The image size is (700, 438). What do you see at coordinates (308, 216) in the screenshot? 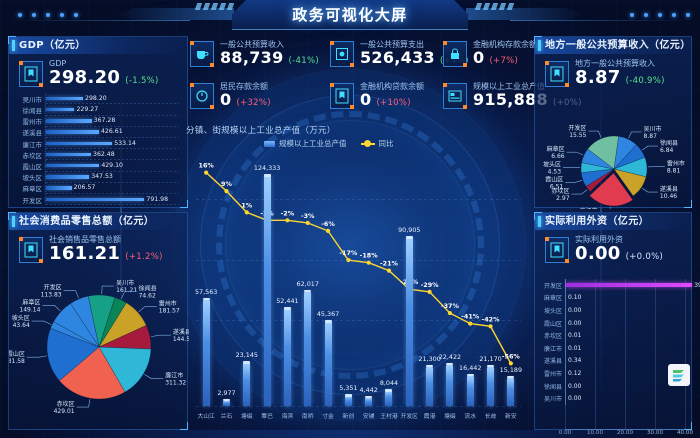
I see `center-chart-line-label: -3%` at bounding box center [308, 216].